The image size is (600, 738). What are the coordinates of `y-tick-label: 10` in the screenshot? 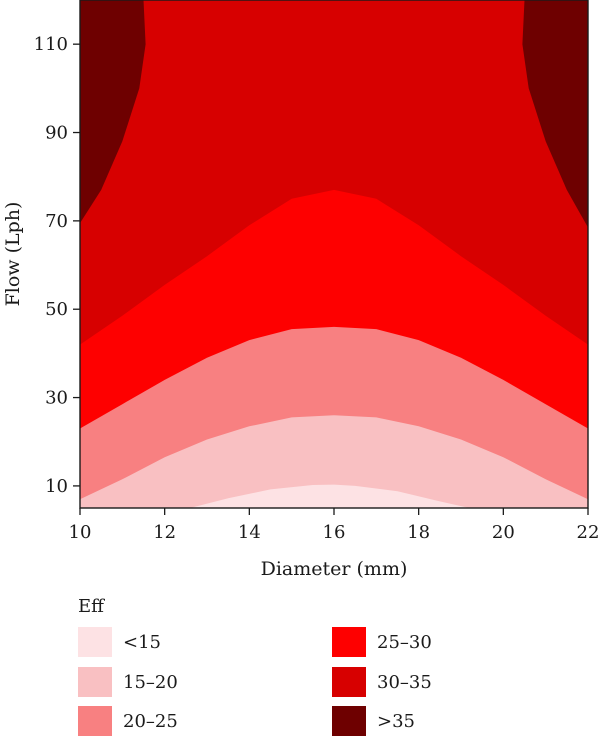 It's located at (56, 486).